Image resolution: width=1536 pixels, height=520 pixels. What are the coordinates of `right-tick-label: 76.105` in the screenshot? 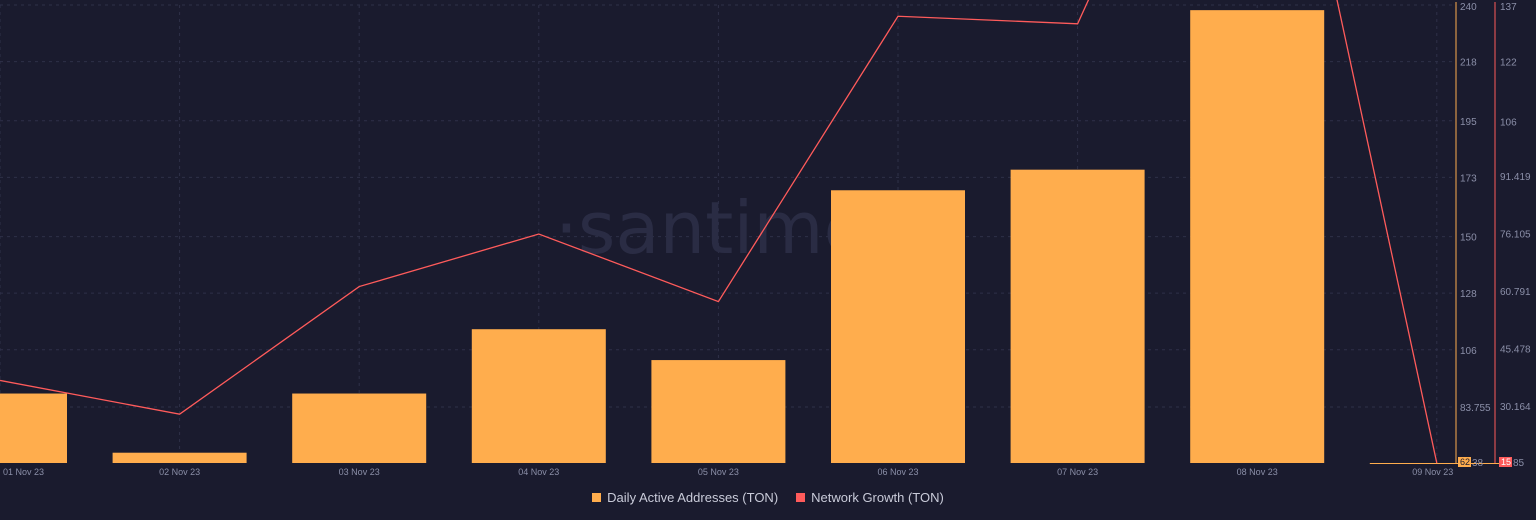 It's located at (1515, 235).